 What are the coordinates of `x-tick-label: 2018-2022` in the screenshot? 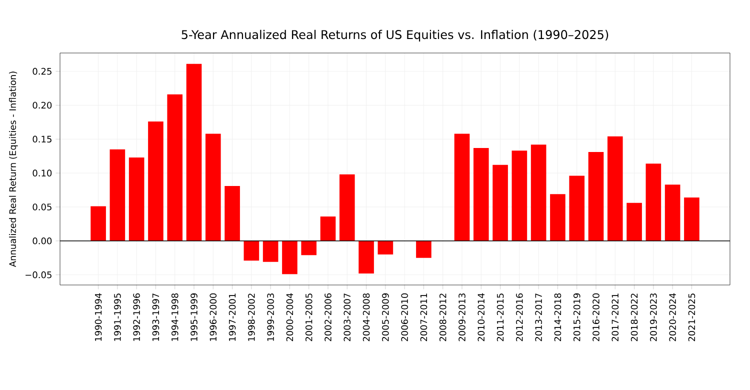 It's located at (634, 318).